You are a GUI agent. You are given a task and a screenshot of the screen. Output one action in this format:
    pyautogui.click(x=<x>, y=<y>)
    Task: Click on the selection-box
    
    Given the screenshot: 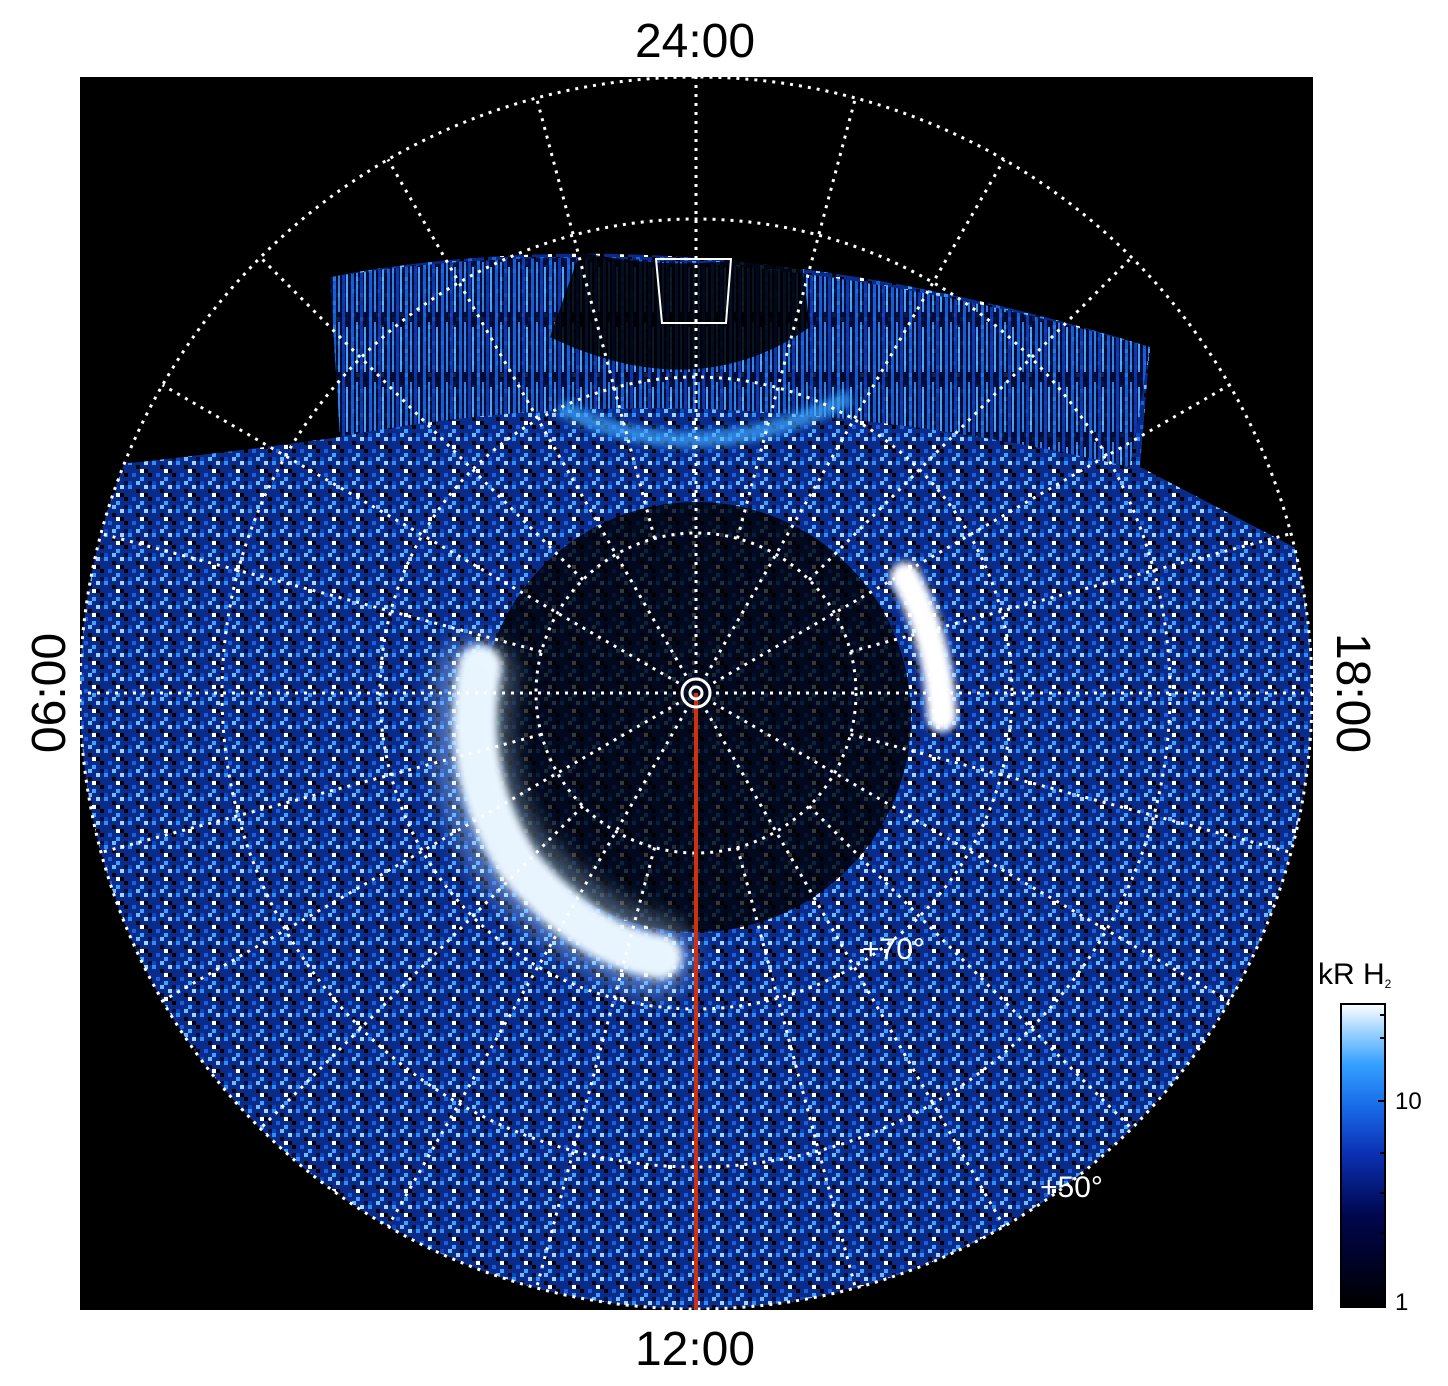 What is the action you would take?
    pyautogui.click(x=693, y=291)
    